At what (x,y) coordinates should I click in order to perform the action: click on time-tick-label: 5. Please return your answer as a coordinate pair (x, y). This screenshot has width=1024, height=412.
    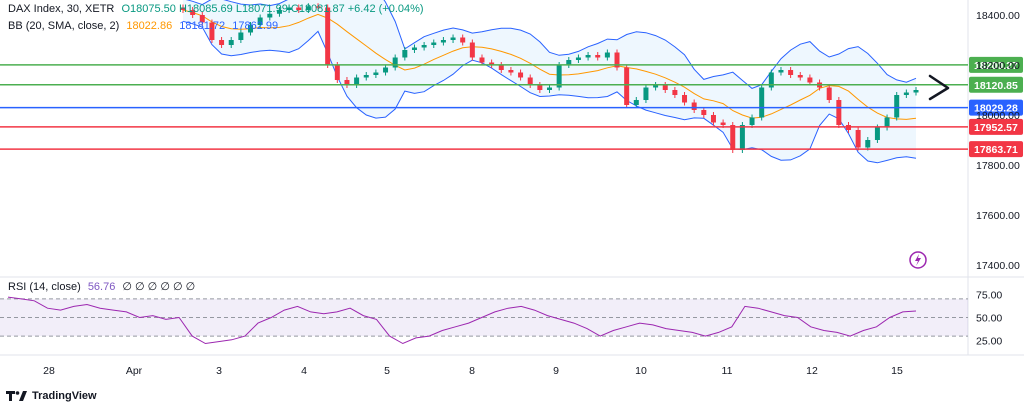
    Looking at the image, I should click on (387, 371).